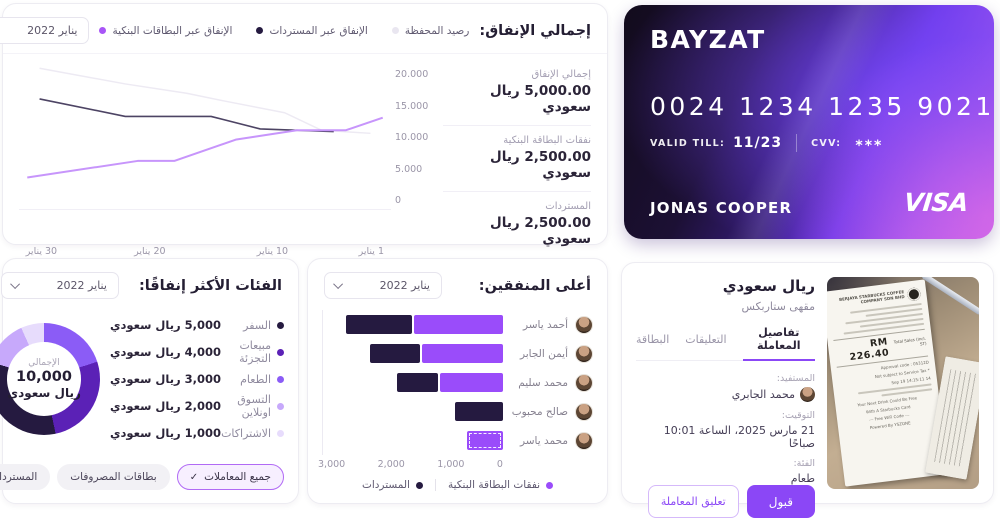  What do you see at coordinates (319, 30) in the screenshot?
I see `legend-label: الإنفاق عبر المستردات` at bounding box center [319, 30].